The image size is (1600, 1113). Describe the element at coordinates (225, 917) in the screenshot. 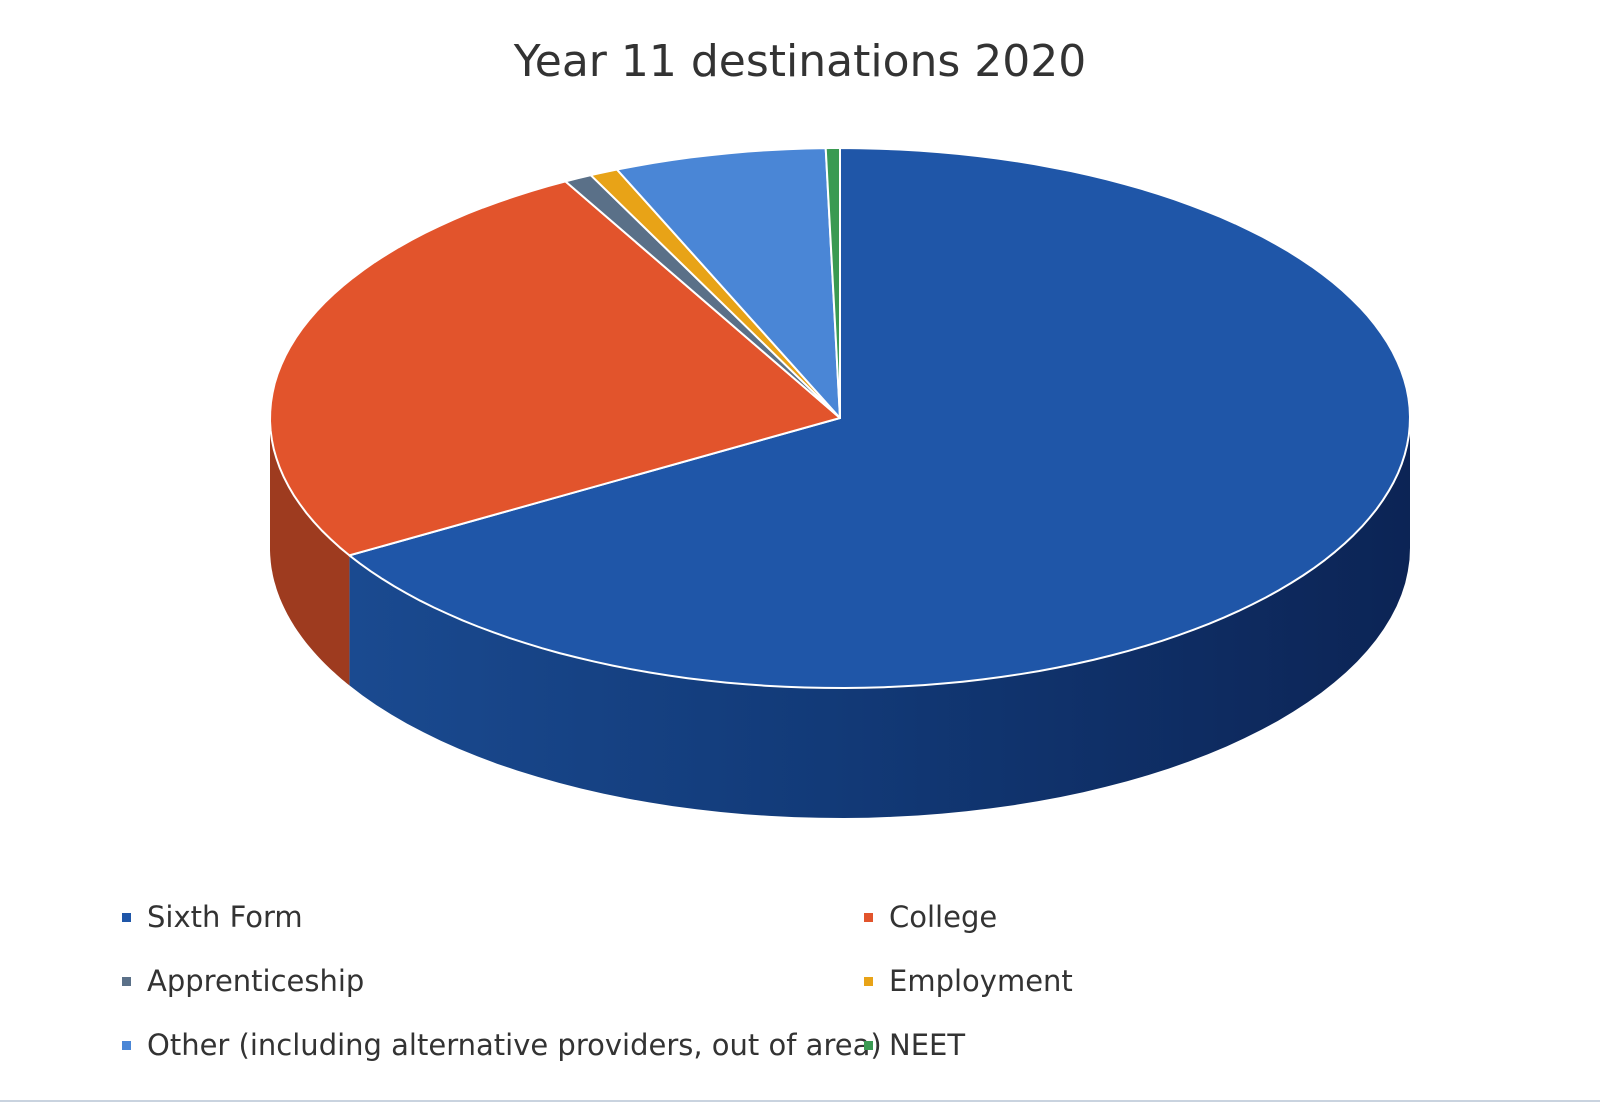

I see `legend-label: Sixth Form` at that location.